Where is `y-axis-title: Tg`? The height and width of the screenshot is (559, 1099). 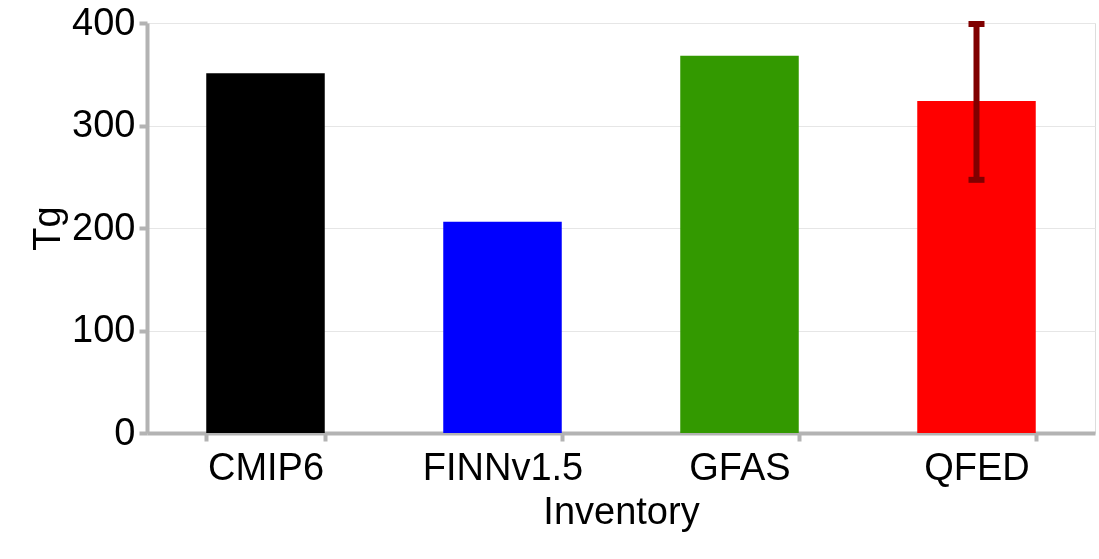 y-axis-title: Tg is located at coordinates (47, 228).